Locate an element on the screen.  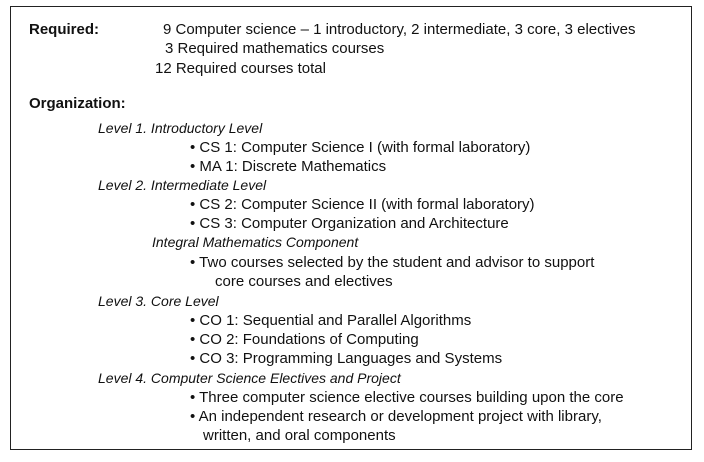
required-label: Required: is located at coordinates (64, 29).